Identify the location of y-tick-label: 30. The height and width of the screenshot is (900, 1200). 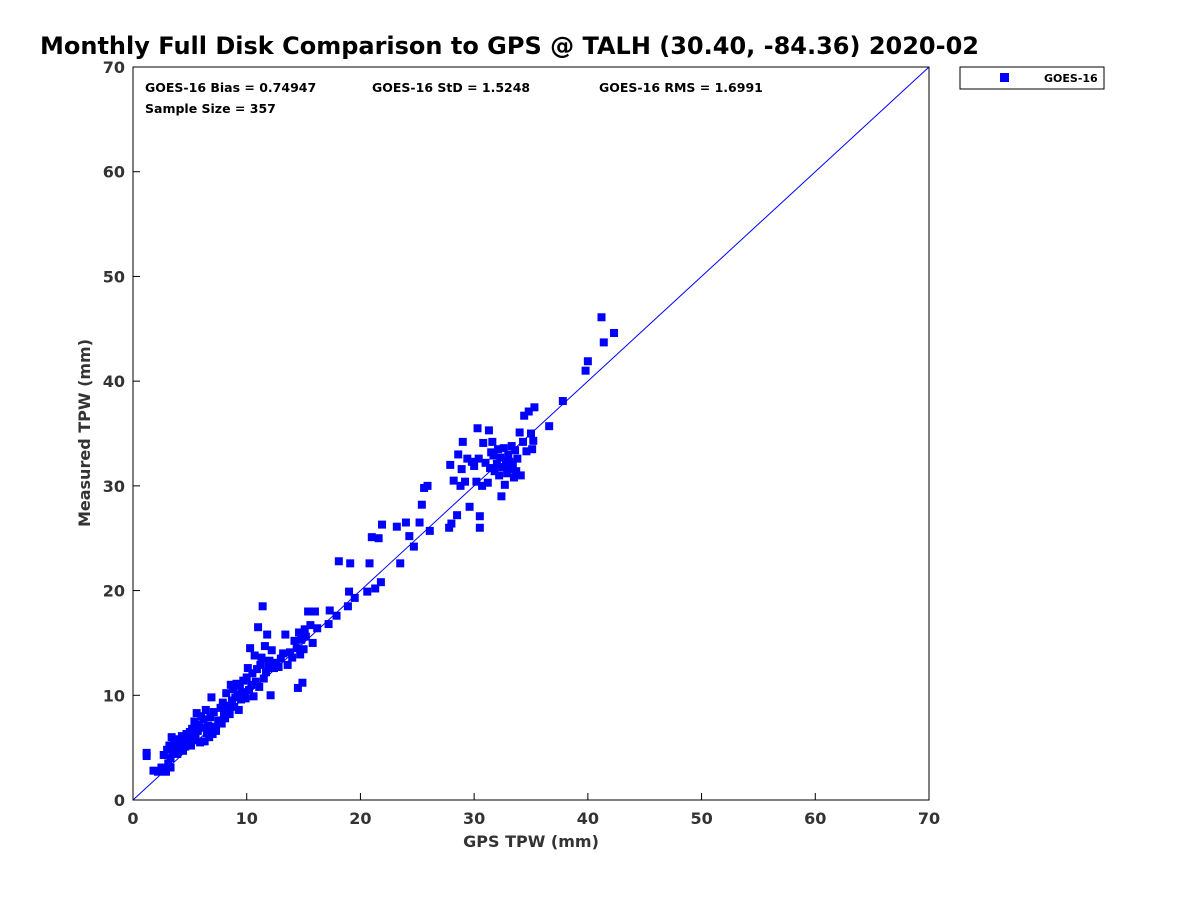
(114, 486).